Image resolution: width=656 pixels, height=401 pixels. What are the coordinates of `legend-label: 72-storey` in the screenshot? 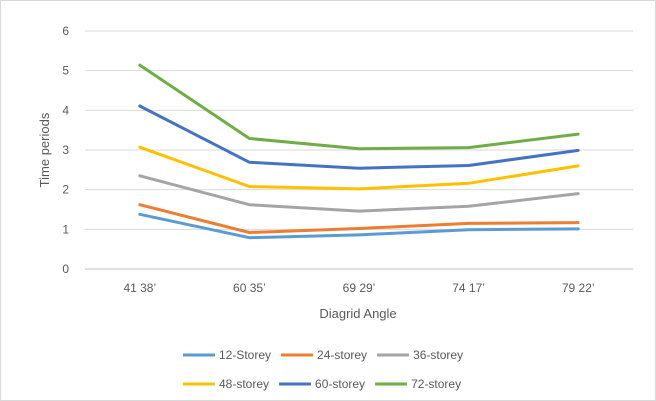 It's located at (436, 384).